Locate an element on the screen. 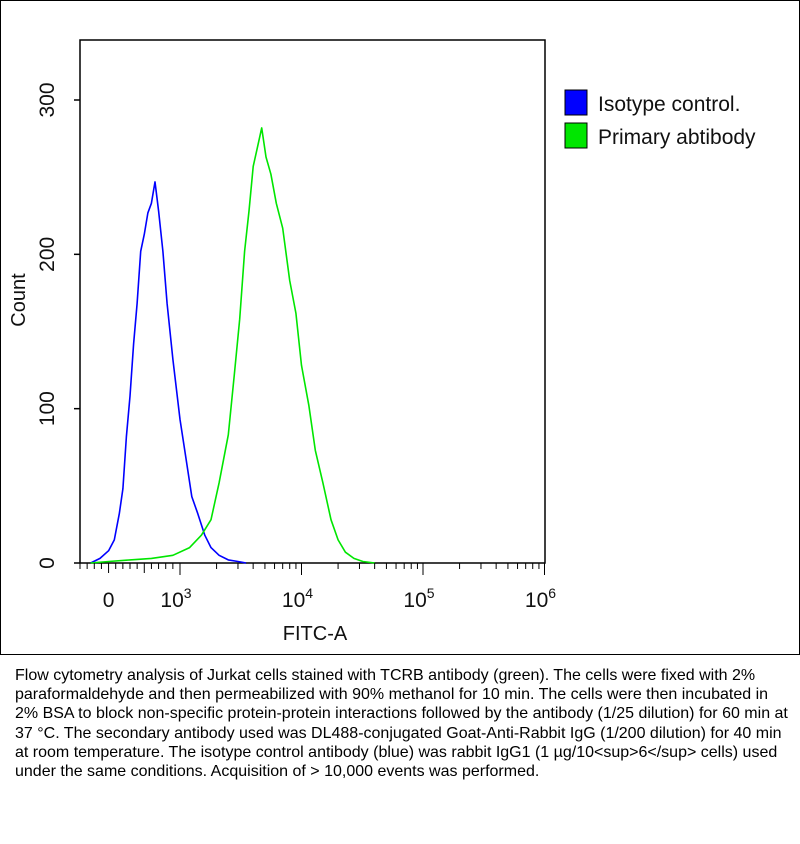  x-tick-label: 10⁶ is located at coordinates (540, 598).